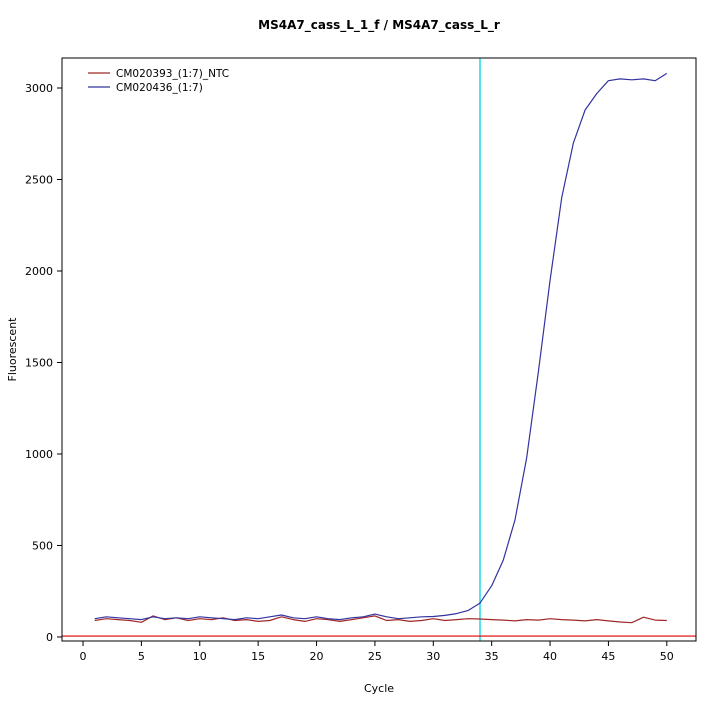  I want to click on y-tick-label: 1000, so click(39, 454).